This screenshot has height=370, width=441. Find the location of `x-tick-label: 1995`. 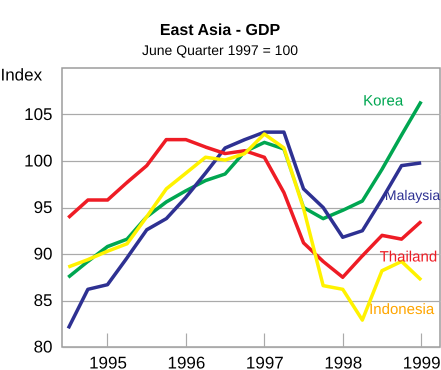

x-tick-label: 1995 is located at coordinates (108, 362).